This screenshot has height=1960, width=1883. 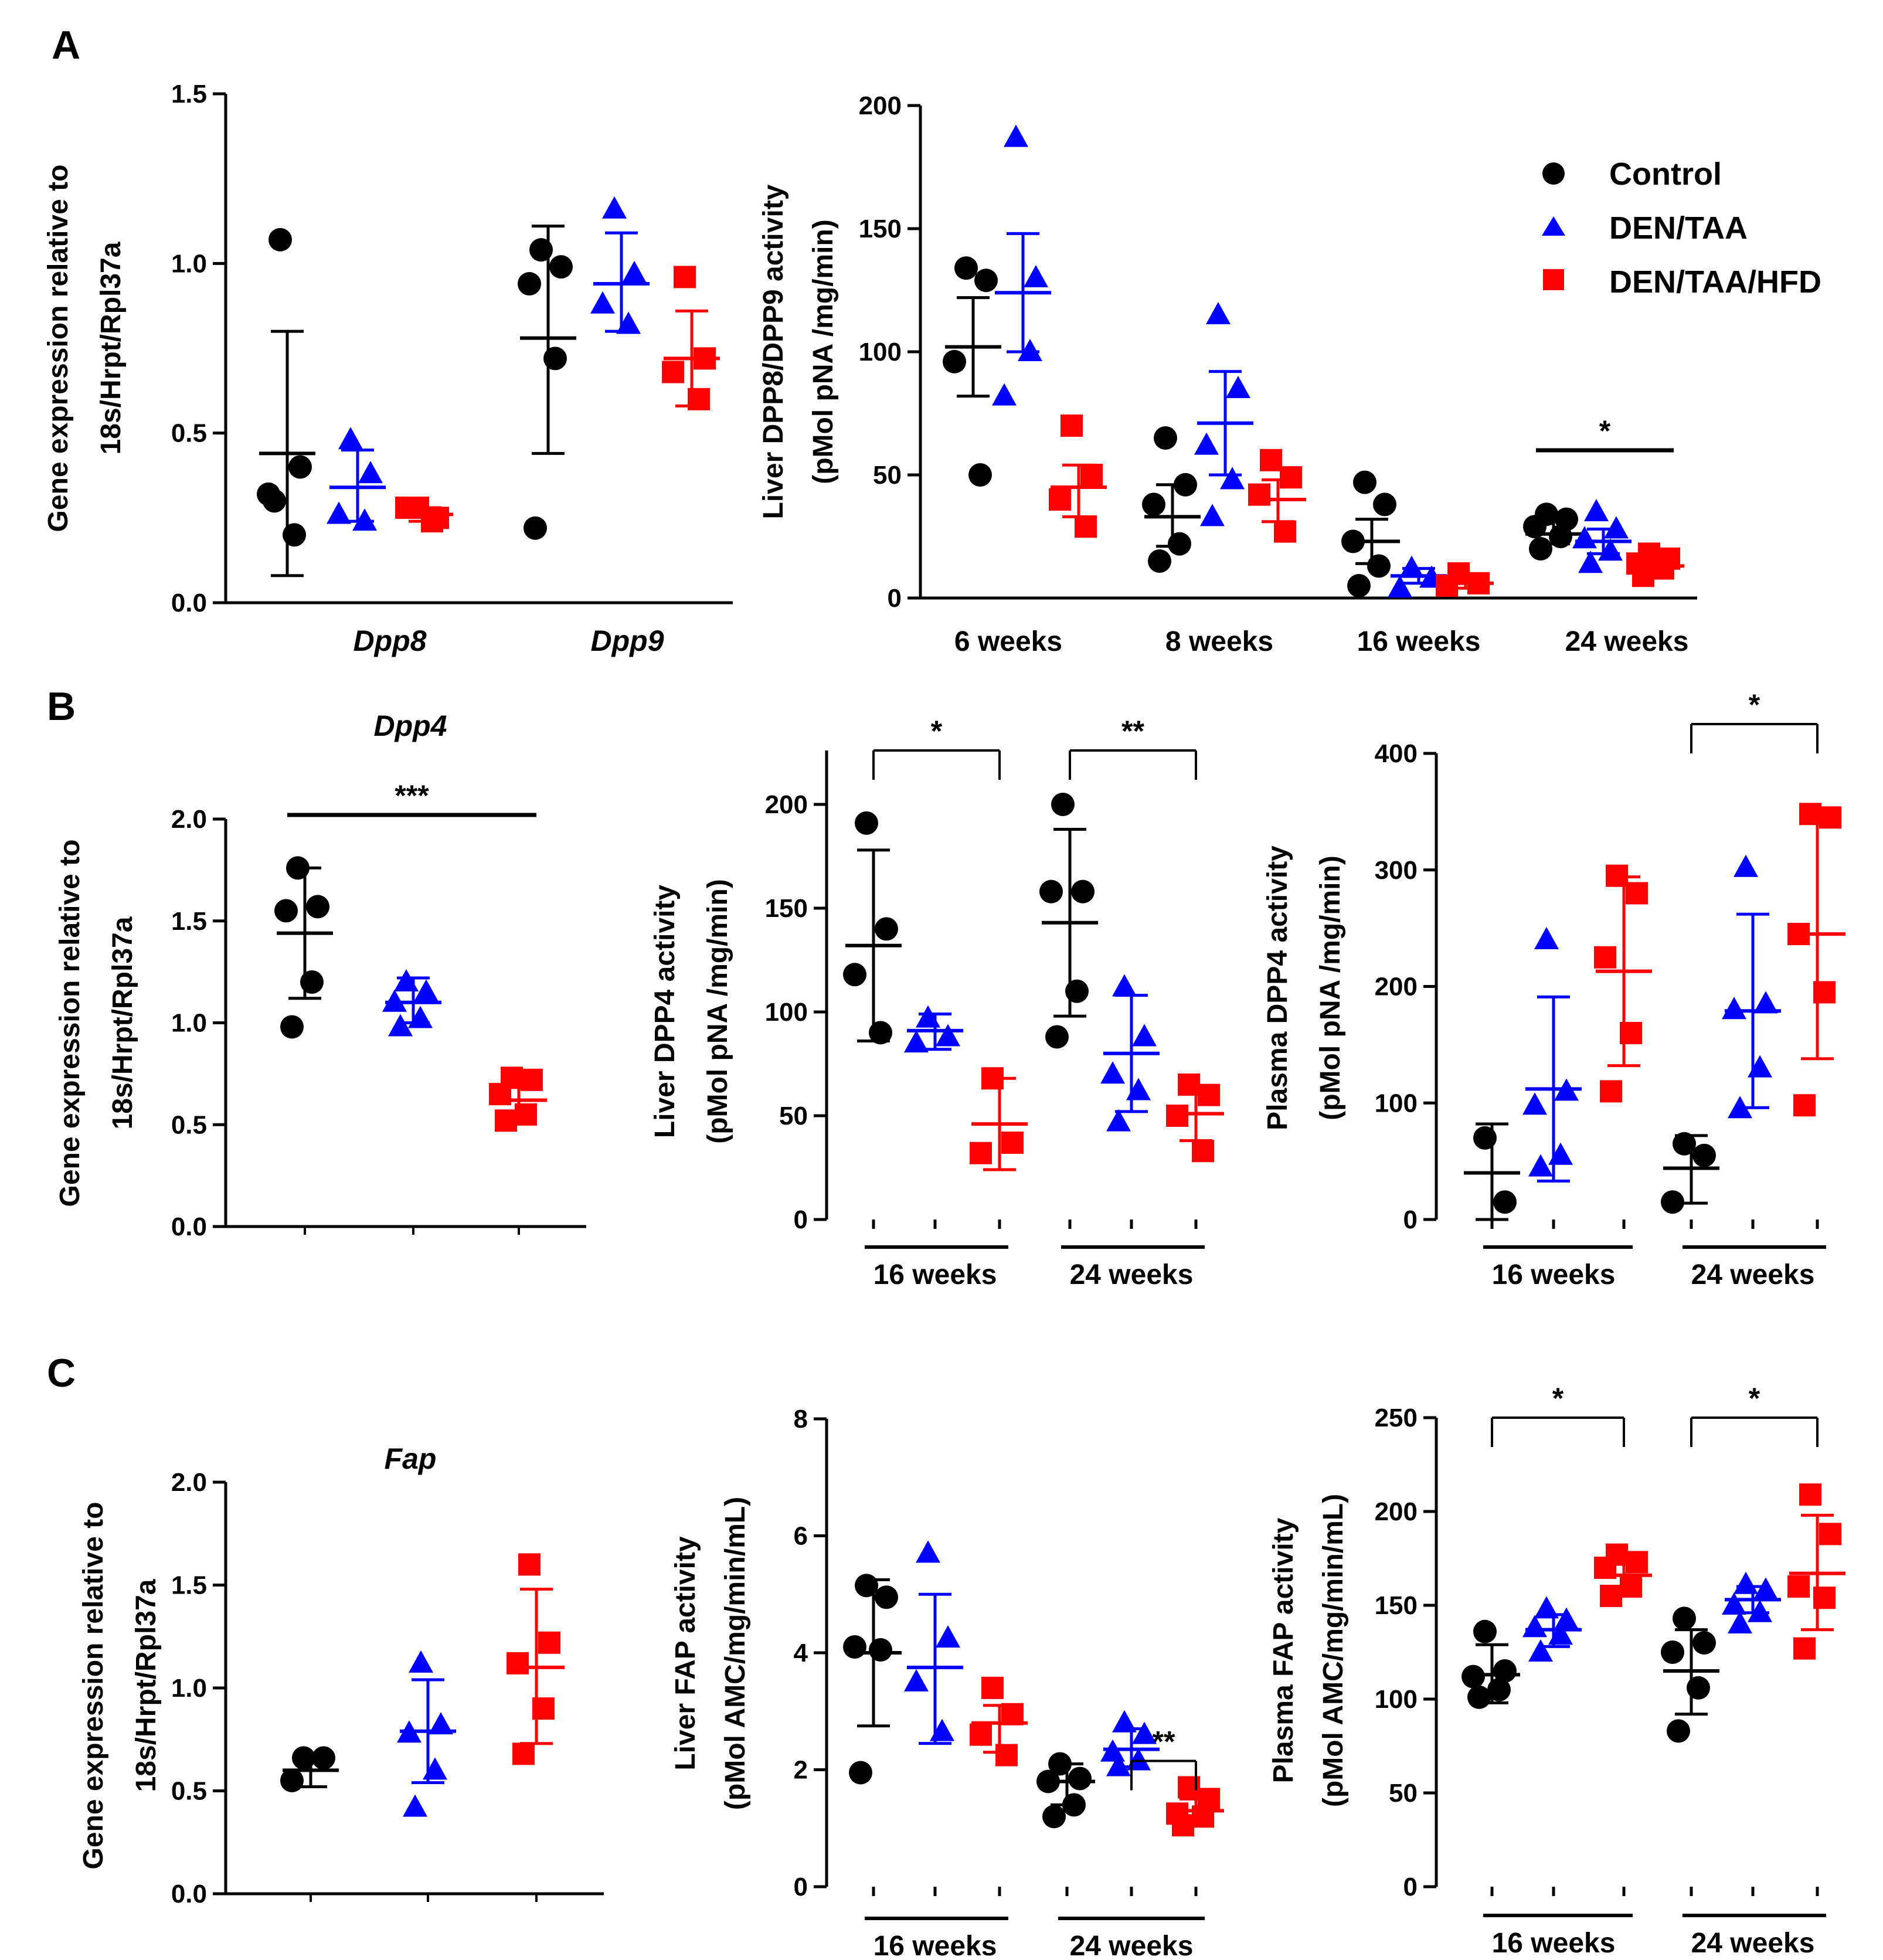 What do you see at coordinates (1132, 731) in the screenshot?
I see `significance-label: **` at bounding box center [1132, 731].